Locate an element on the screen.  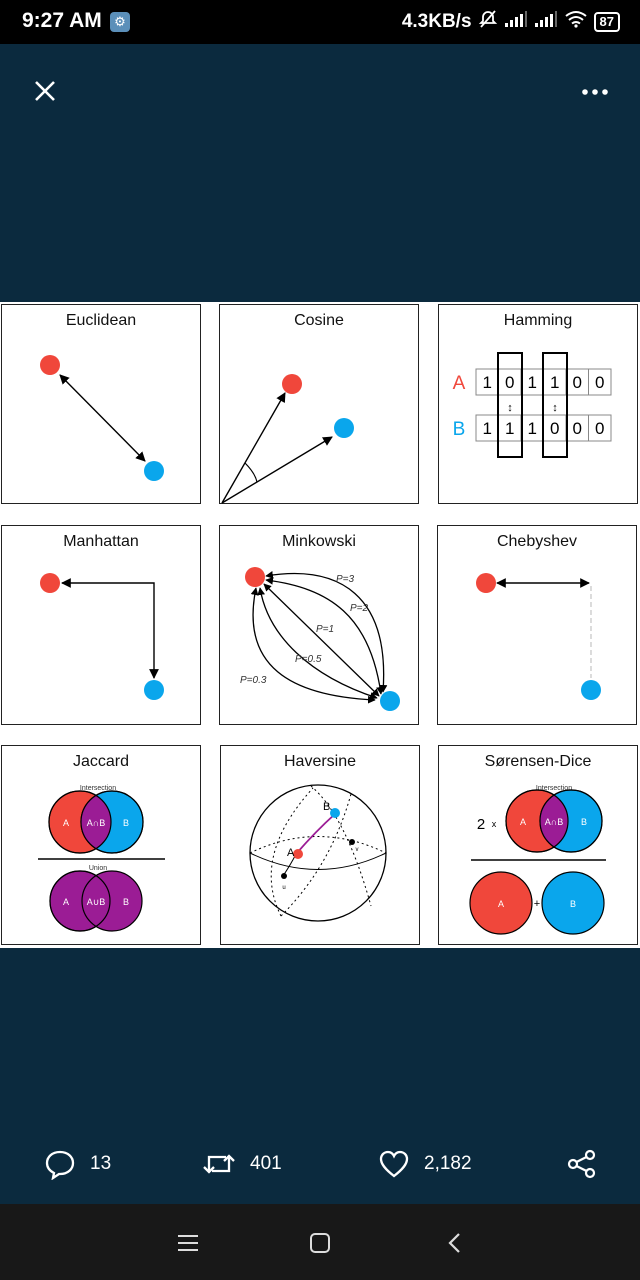
mute-icon is located at coordinates (488, 22).